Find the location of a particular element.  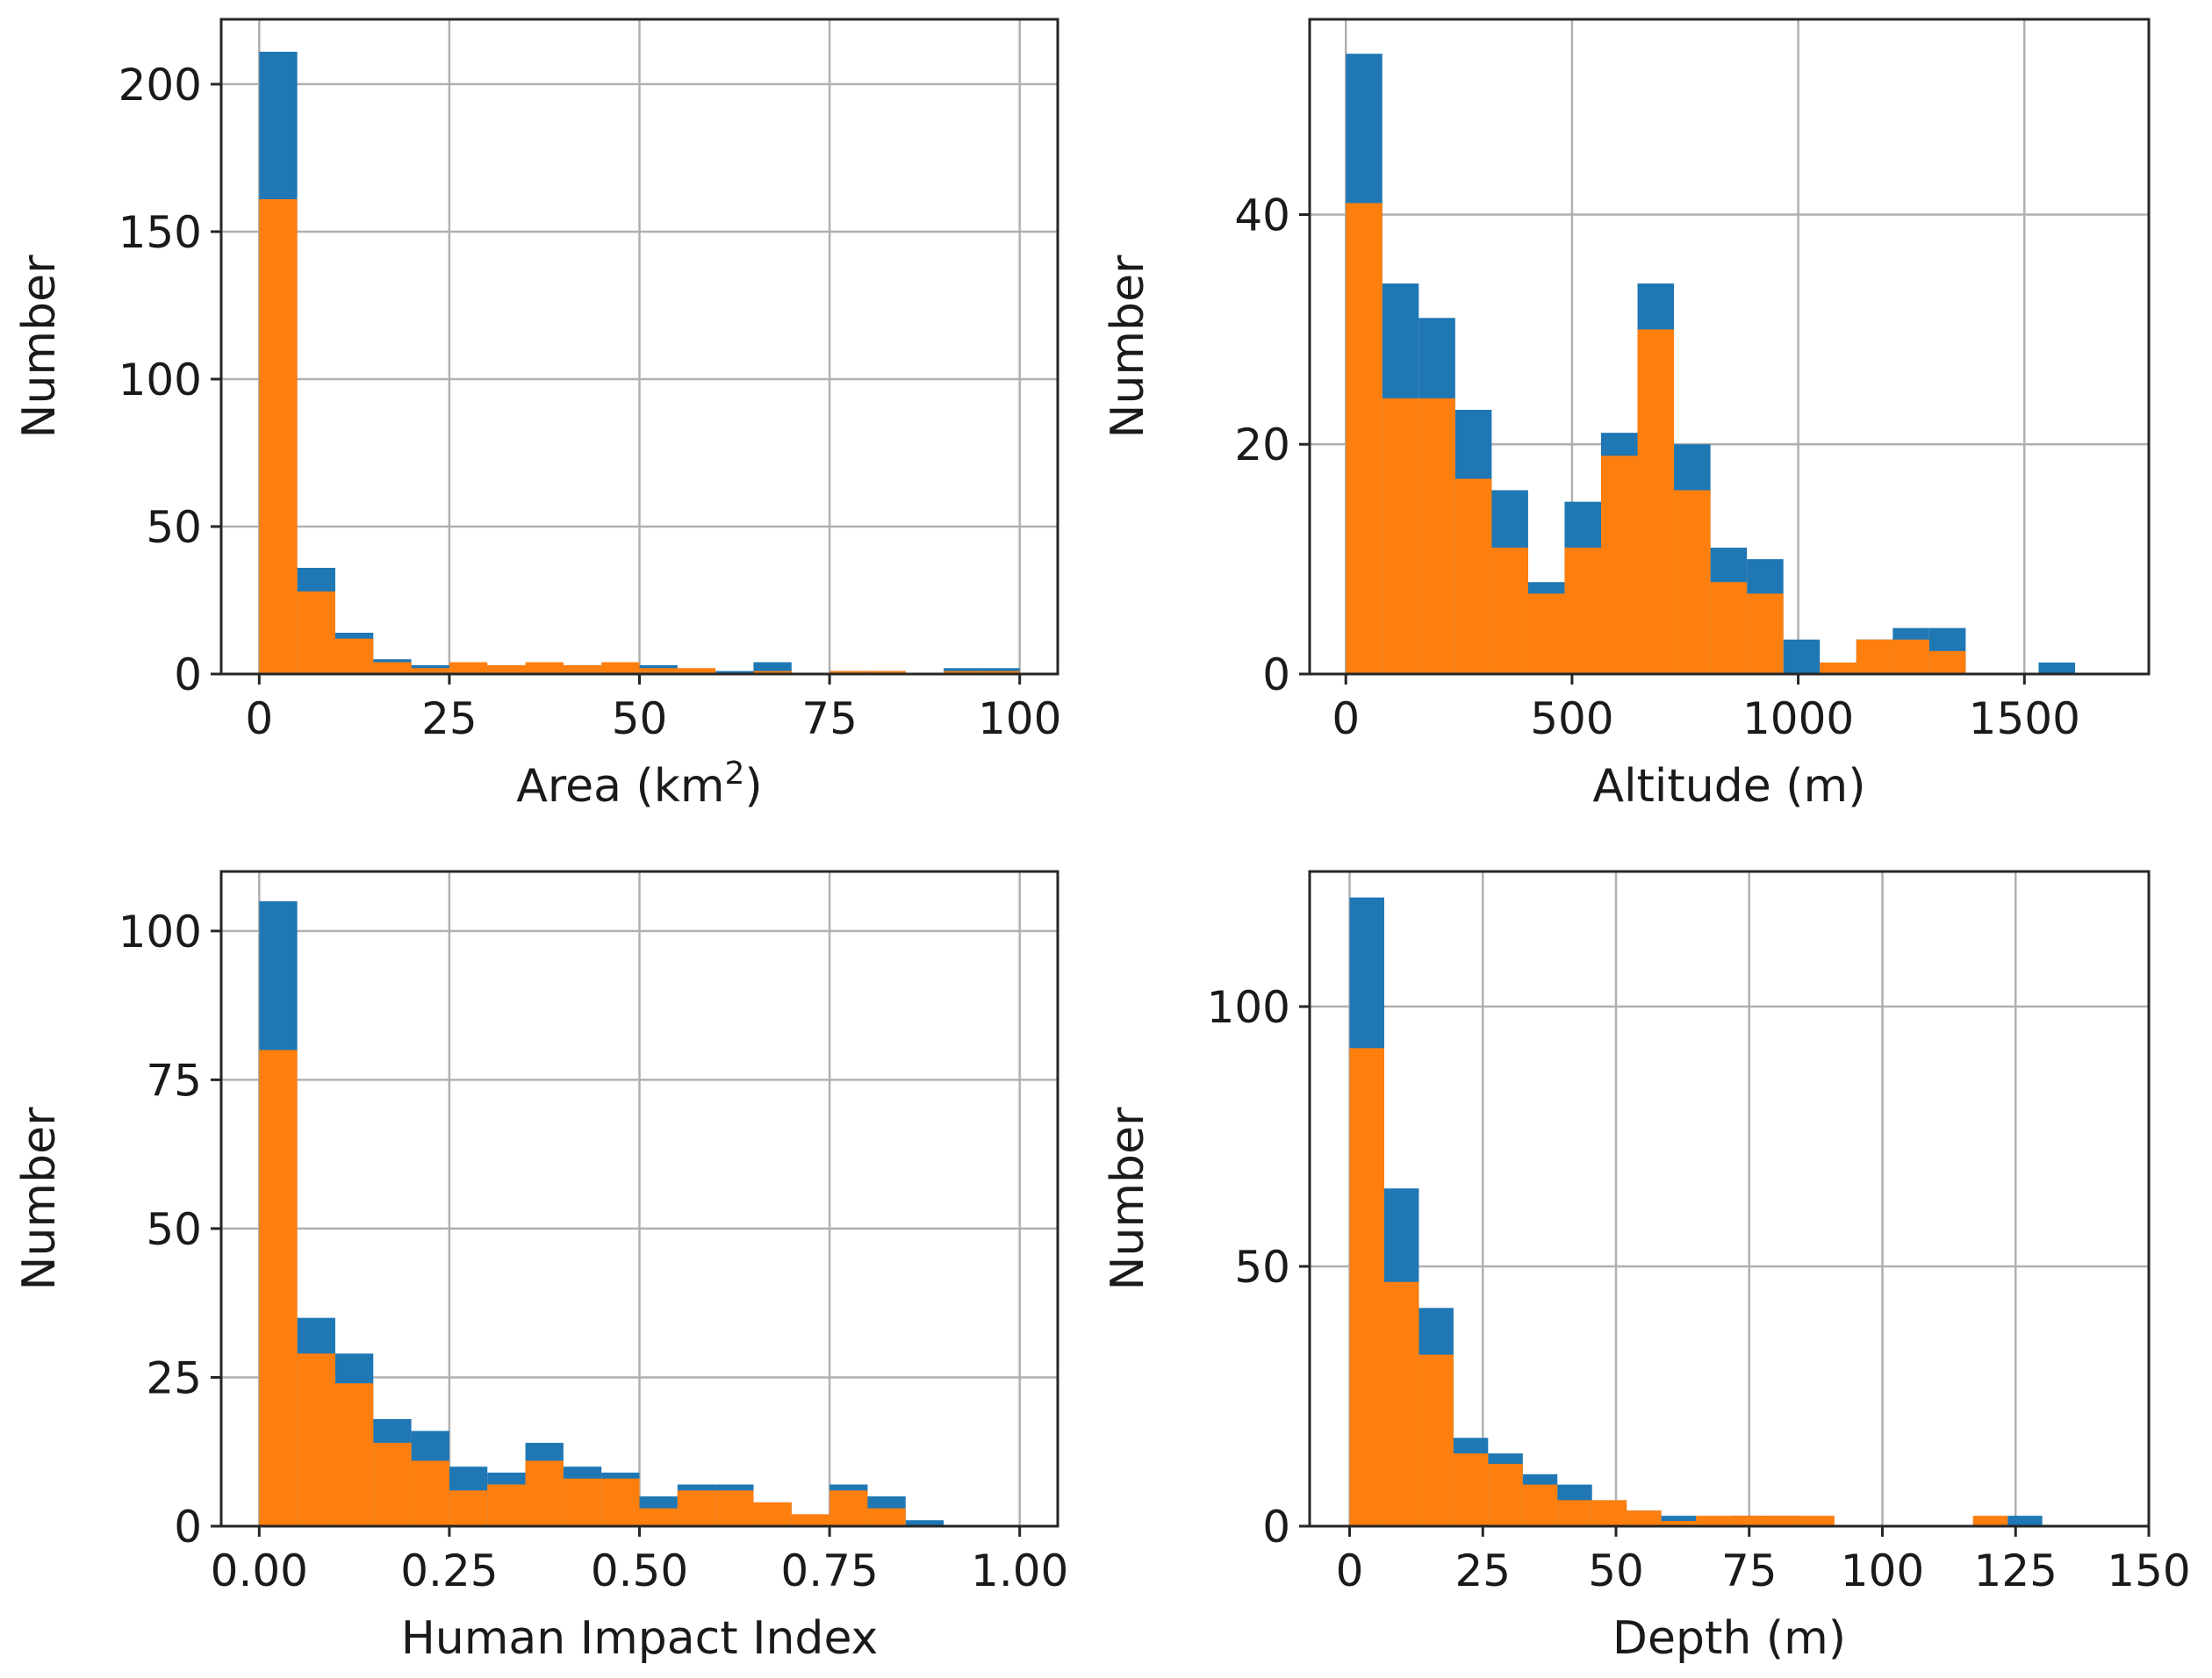

altitude-y-axis-label: Number is located at coordinates (1128, 347).